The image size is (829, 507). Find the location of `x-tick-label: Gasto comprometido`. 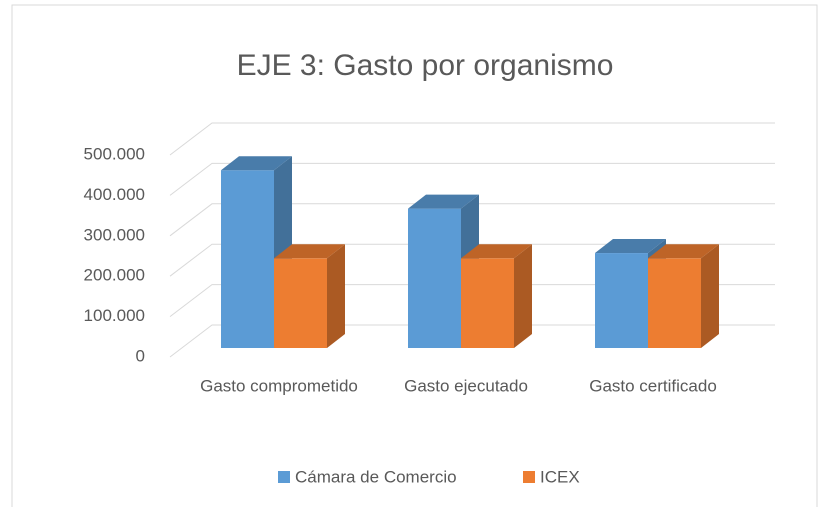

x-tick-label: Gasto comprometido is located at coordinates (279, 385).